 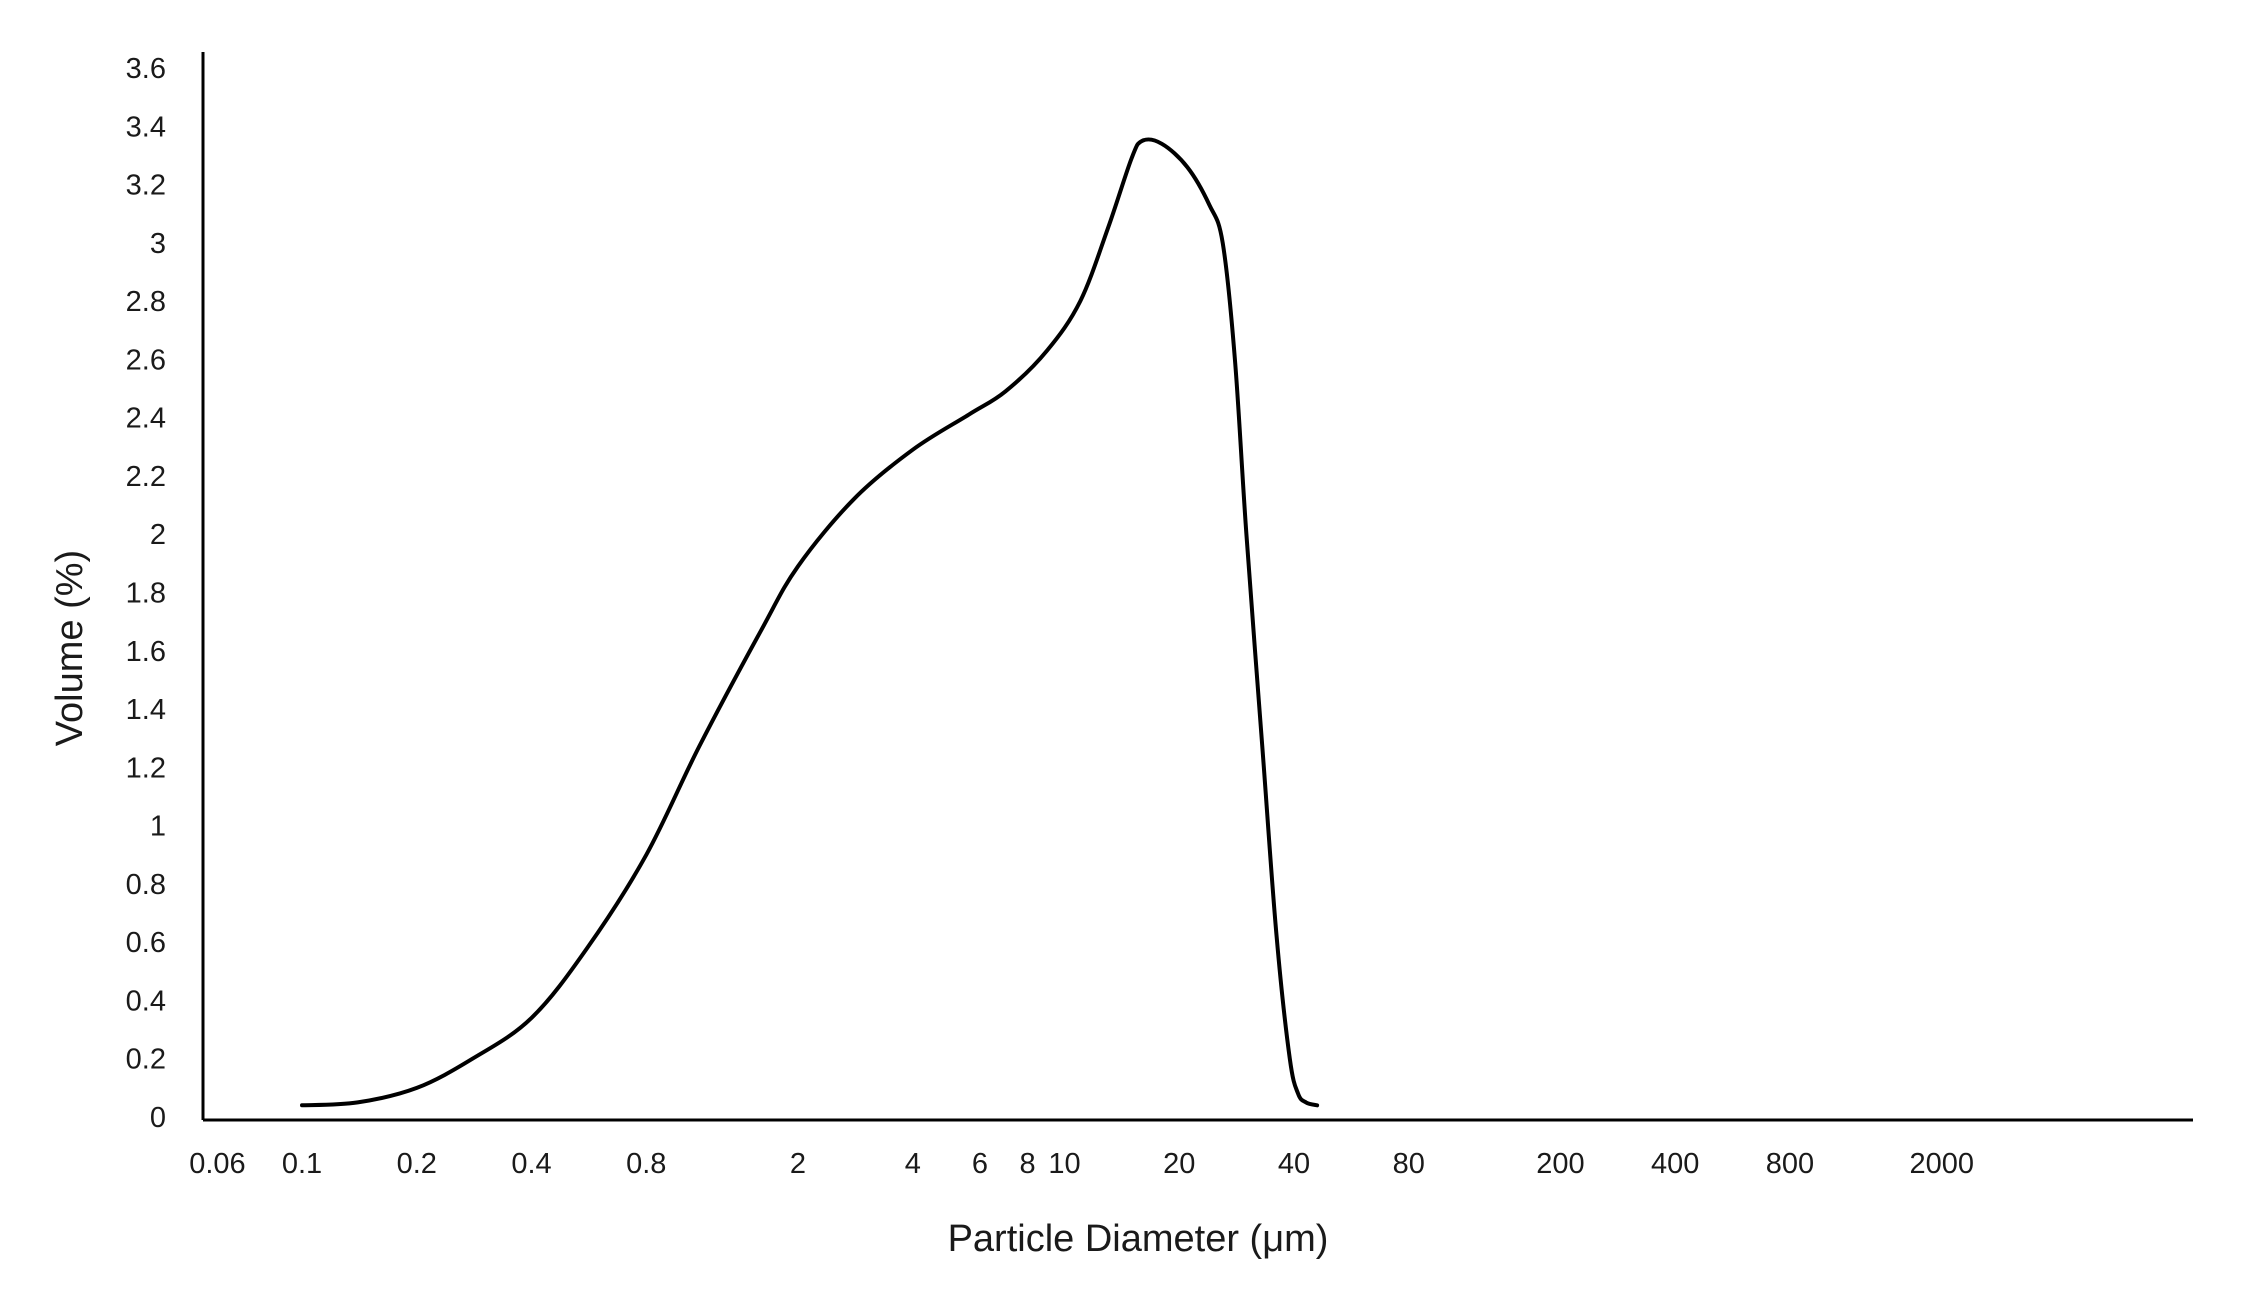 I want to click on y-tick-label: 3, so click(x=158, y=244).